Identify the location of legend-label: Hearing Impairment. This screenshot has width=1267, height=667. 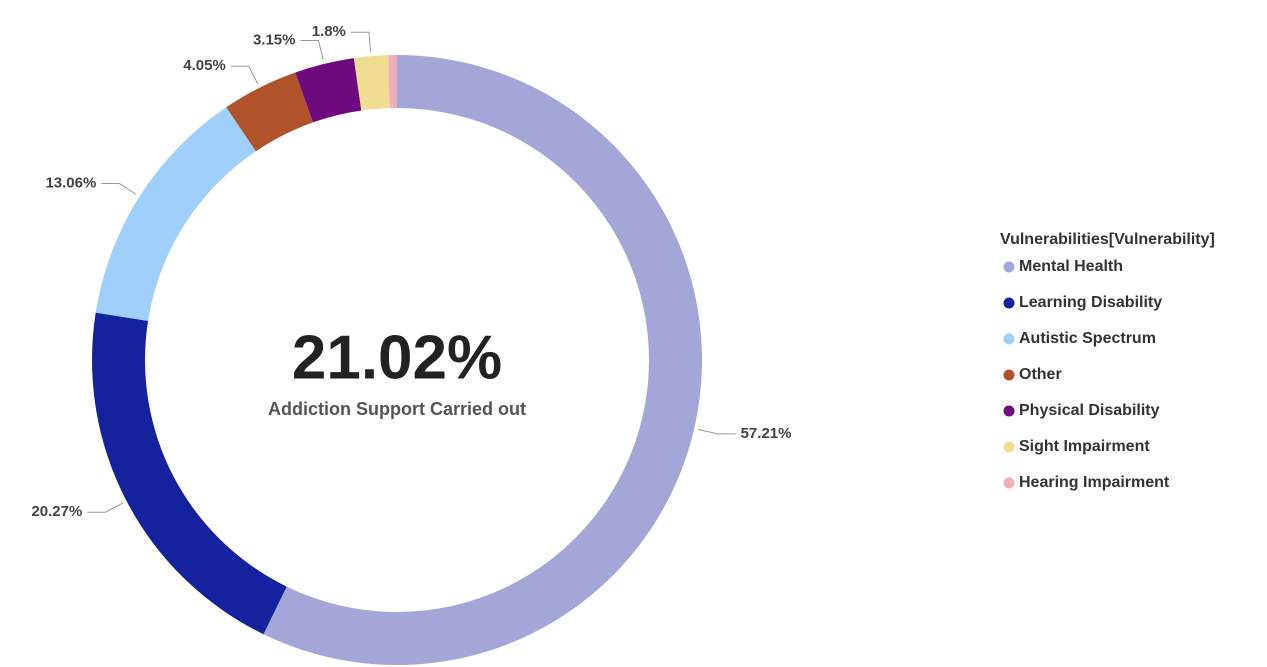
(1094, 482).